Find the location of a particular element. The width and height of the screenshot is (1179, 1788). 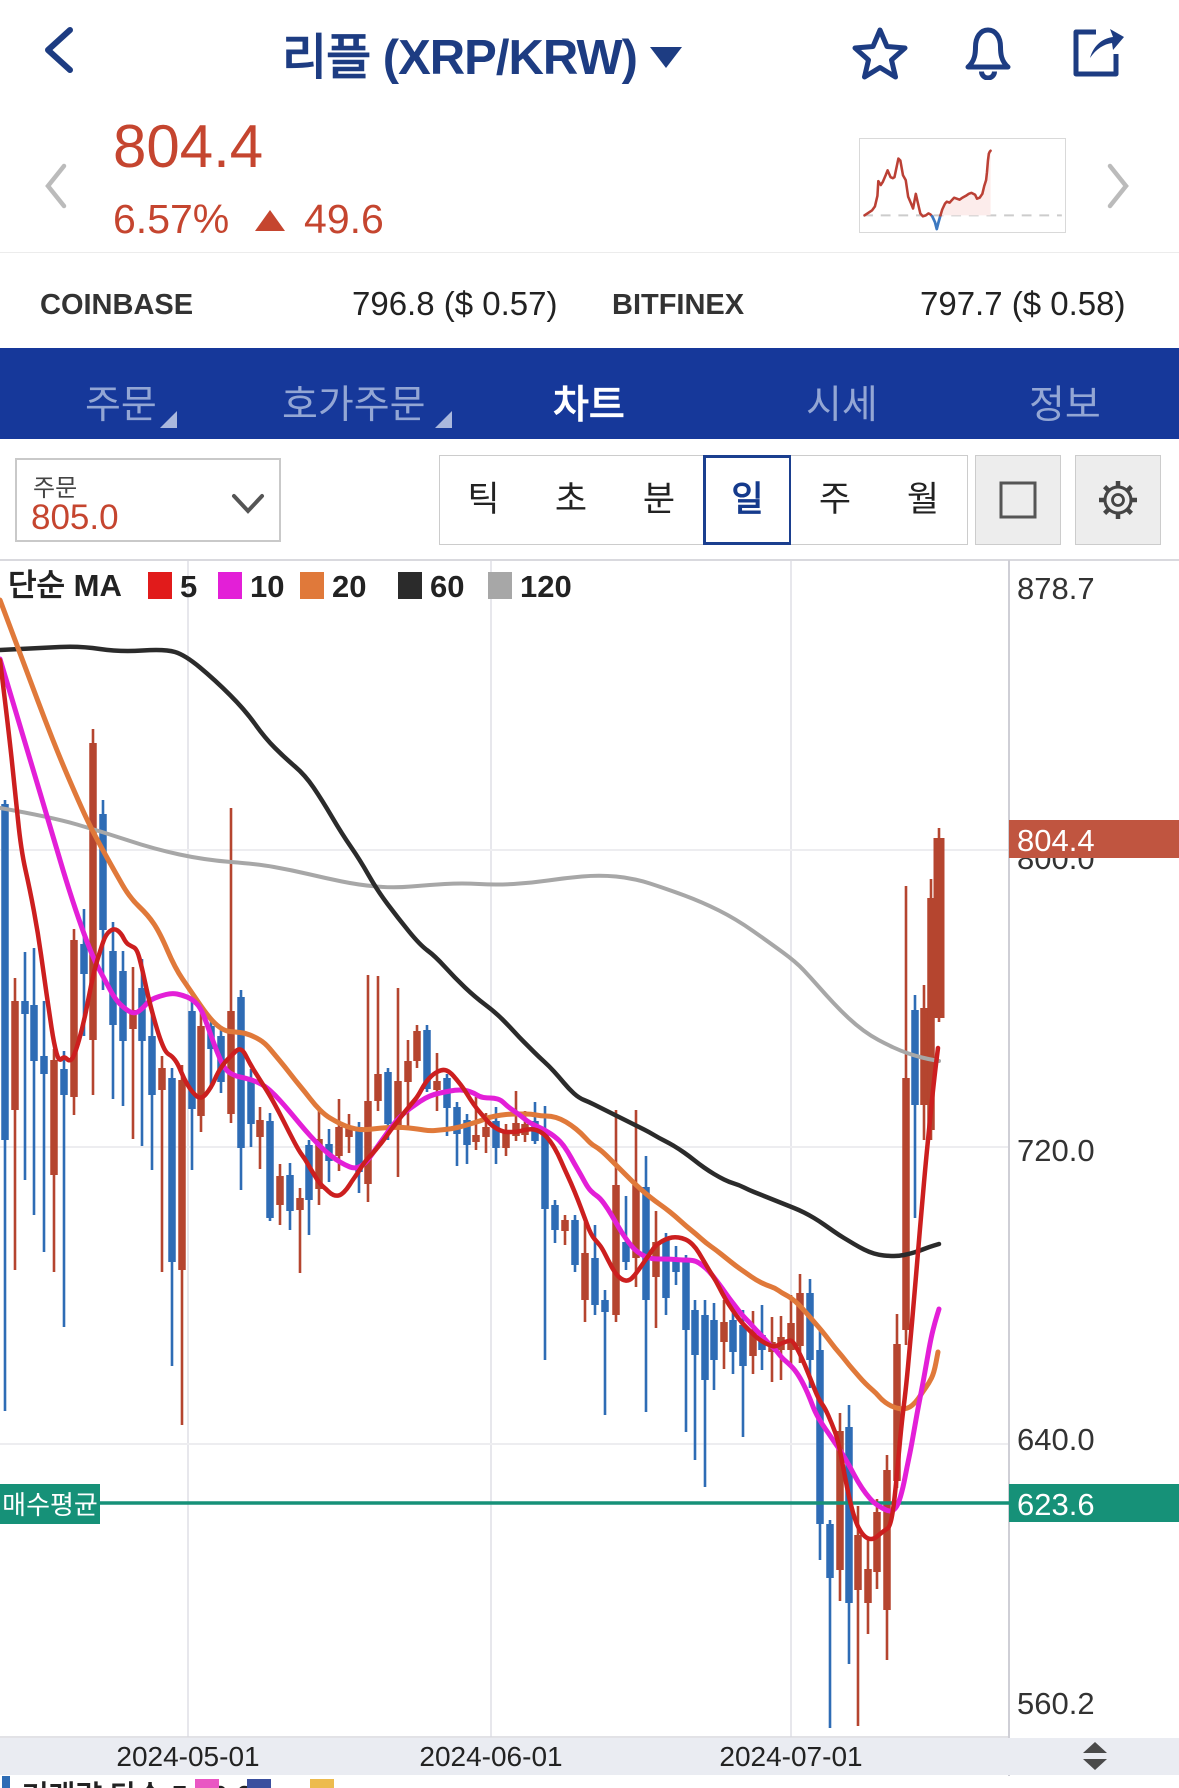

svg-text: 2024-05-01 is located at coordinates (187, 1756).